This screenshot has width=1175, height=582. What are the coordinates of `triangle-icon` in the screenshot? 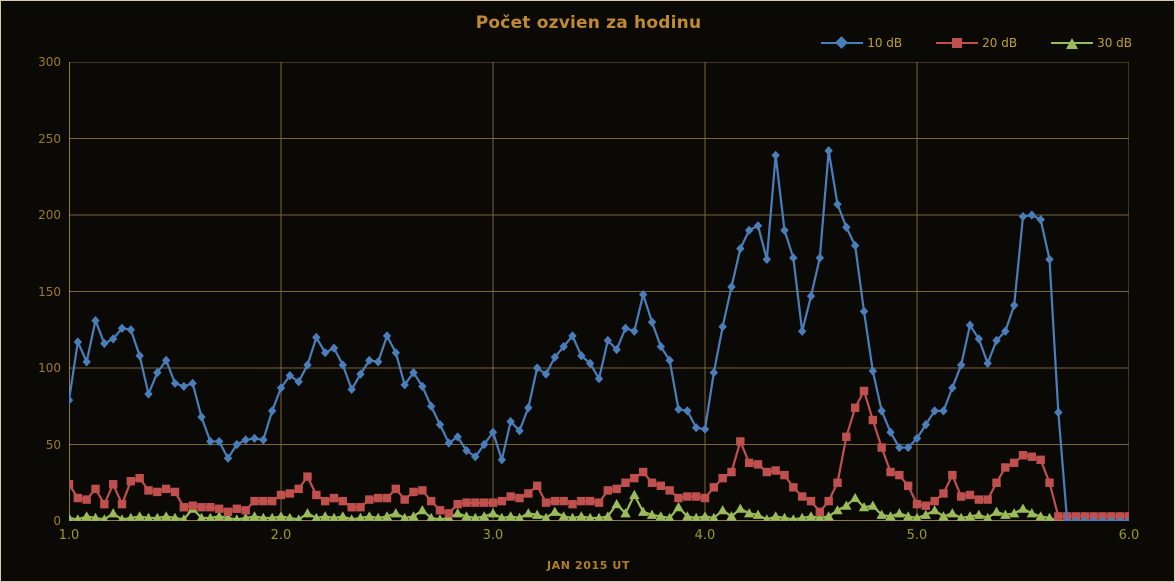 It's located at (1072, 43).